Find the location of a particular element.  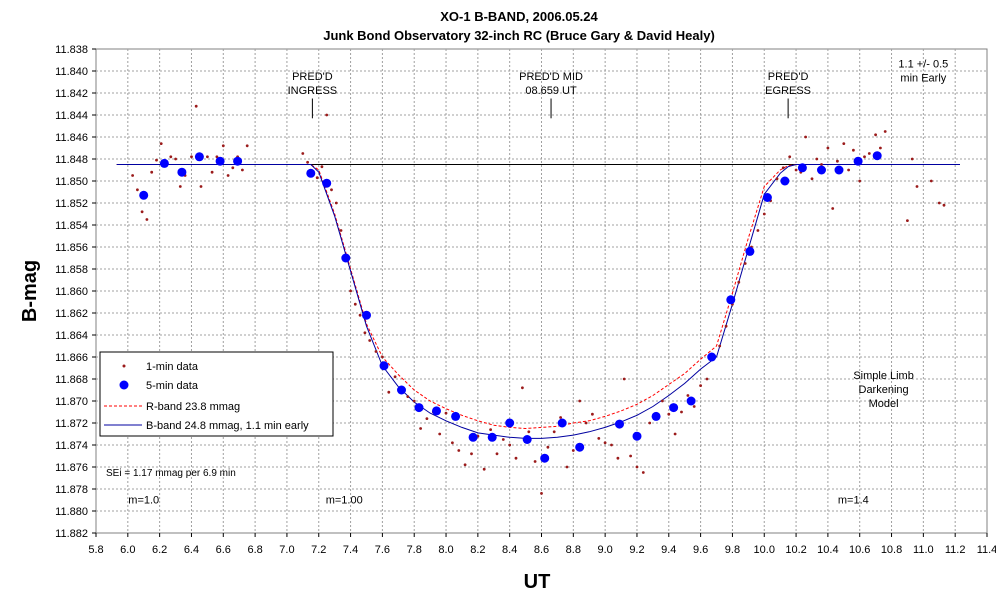

y-tick-label: 11.880 is located at coordinates (71, 512).